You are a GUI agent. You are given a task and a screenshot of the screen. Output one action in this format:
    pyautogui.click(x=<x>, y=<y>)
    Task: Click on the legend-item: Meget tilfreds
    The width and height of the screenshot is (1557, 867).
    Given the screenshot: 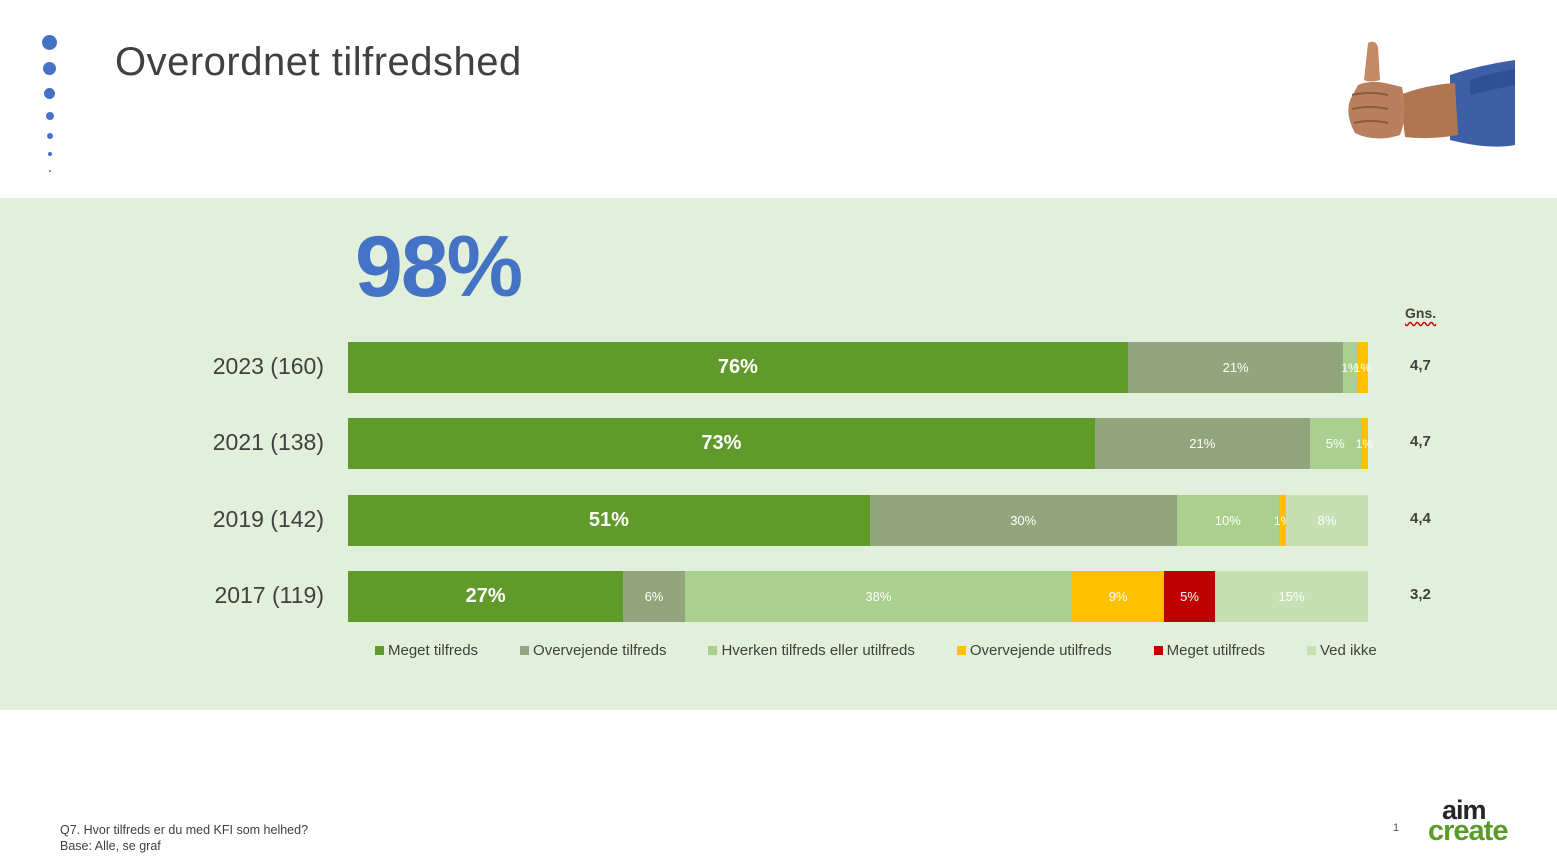 What is the action you would take?
    pyautogui.click(x=426, y=650)
    